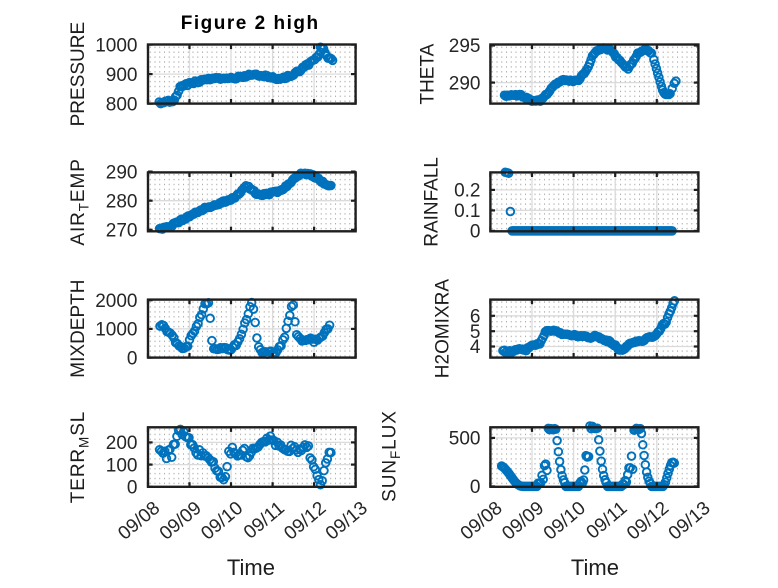  I want to click on svg-text: 0.2, so click(467, 191).